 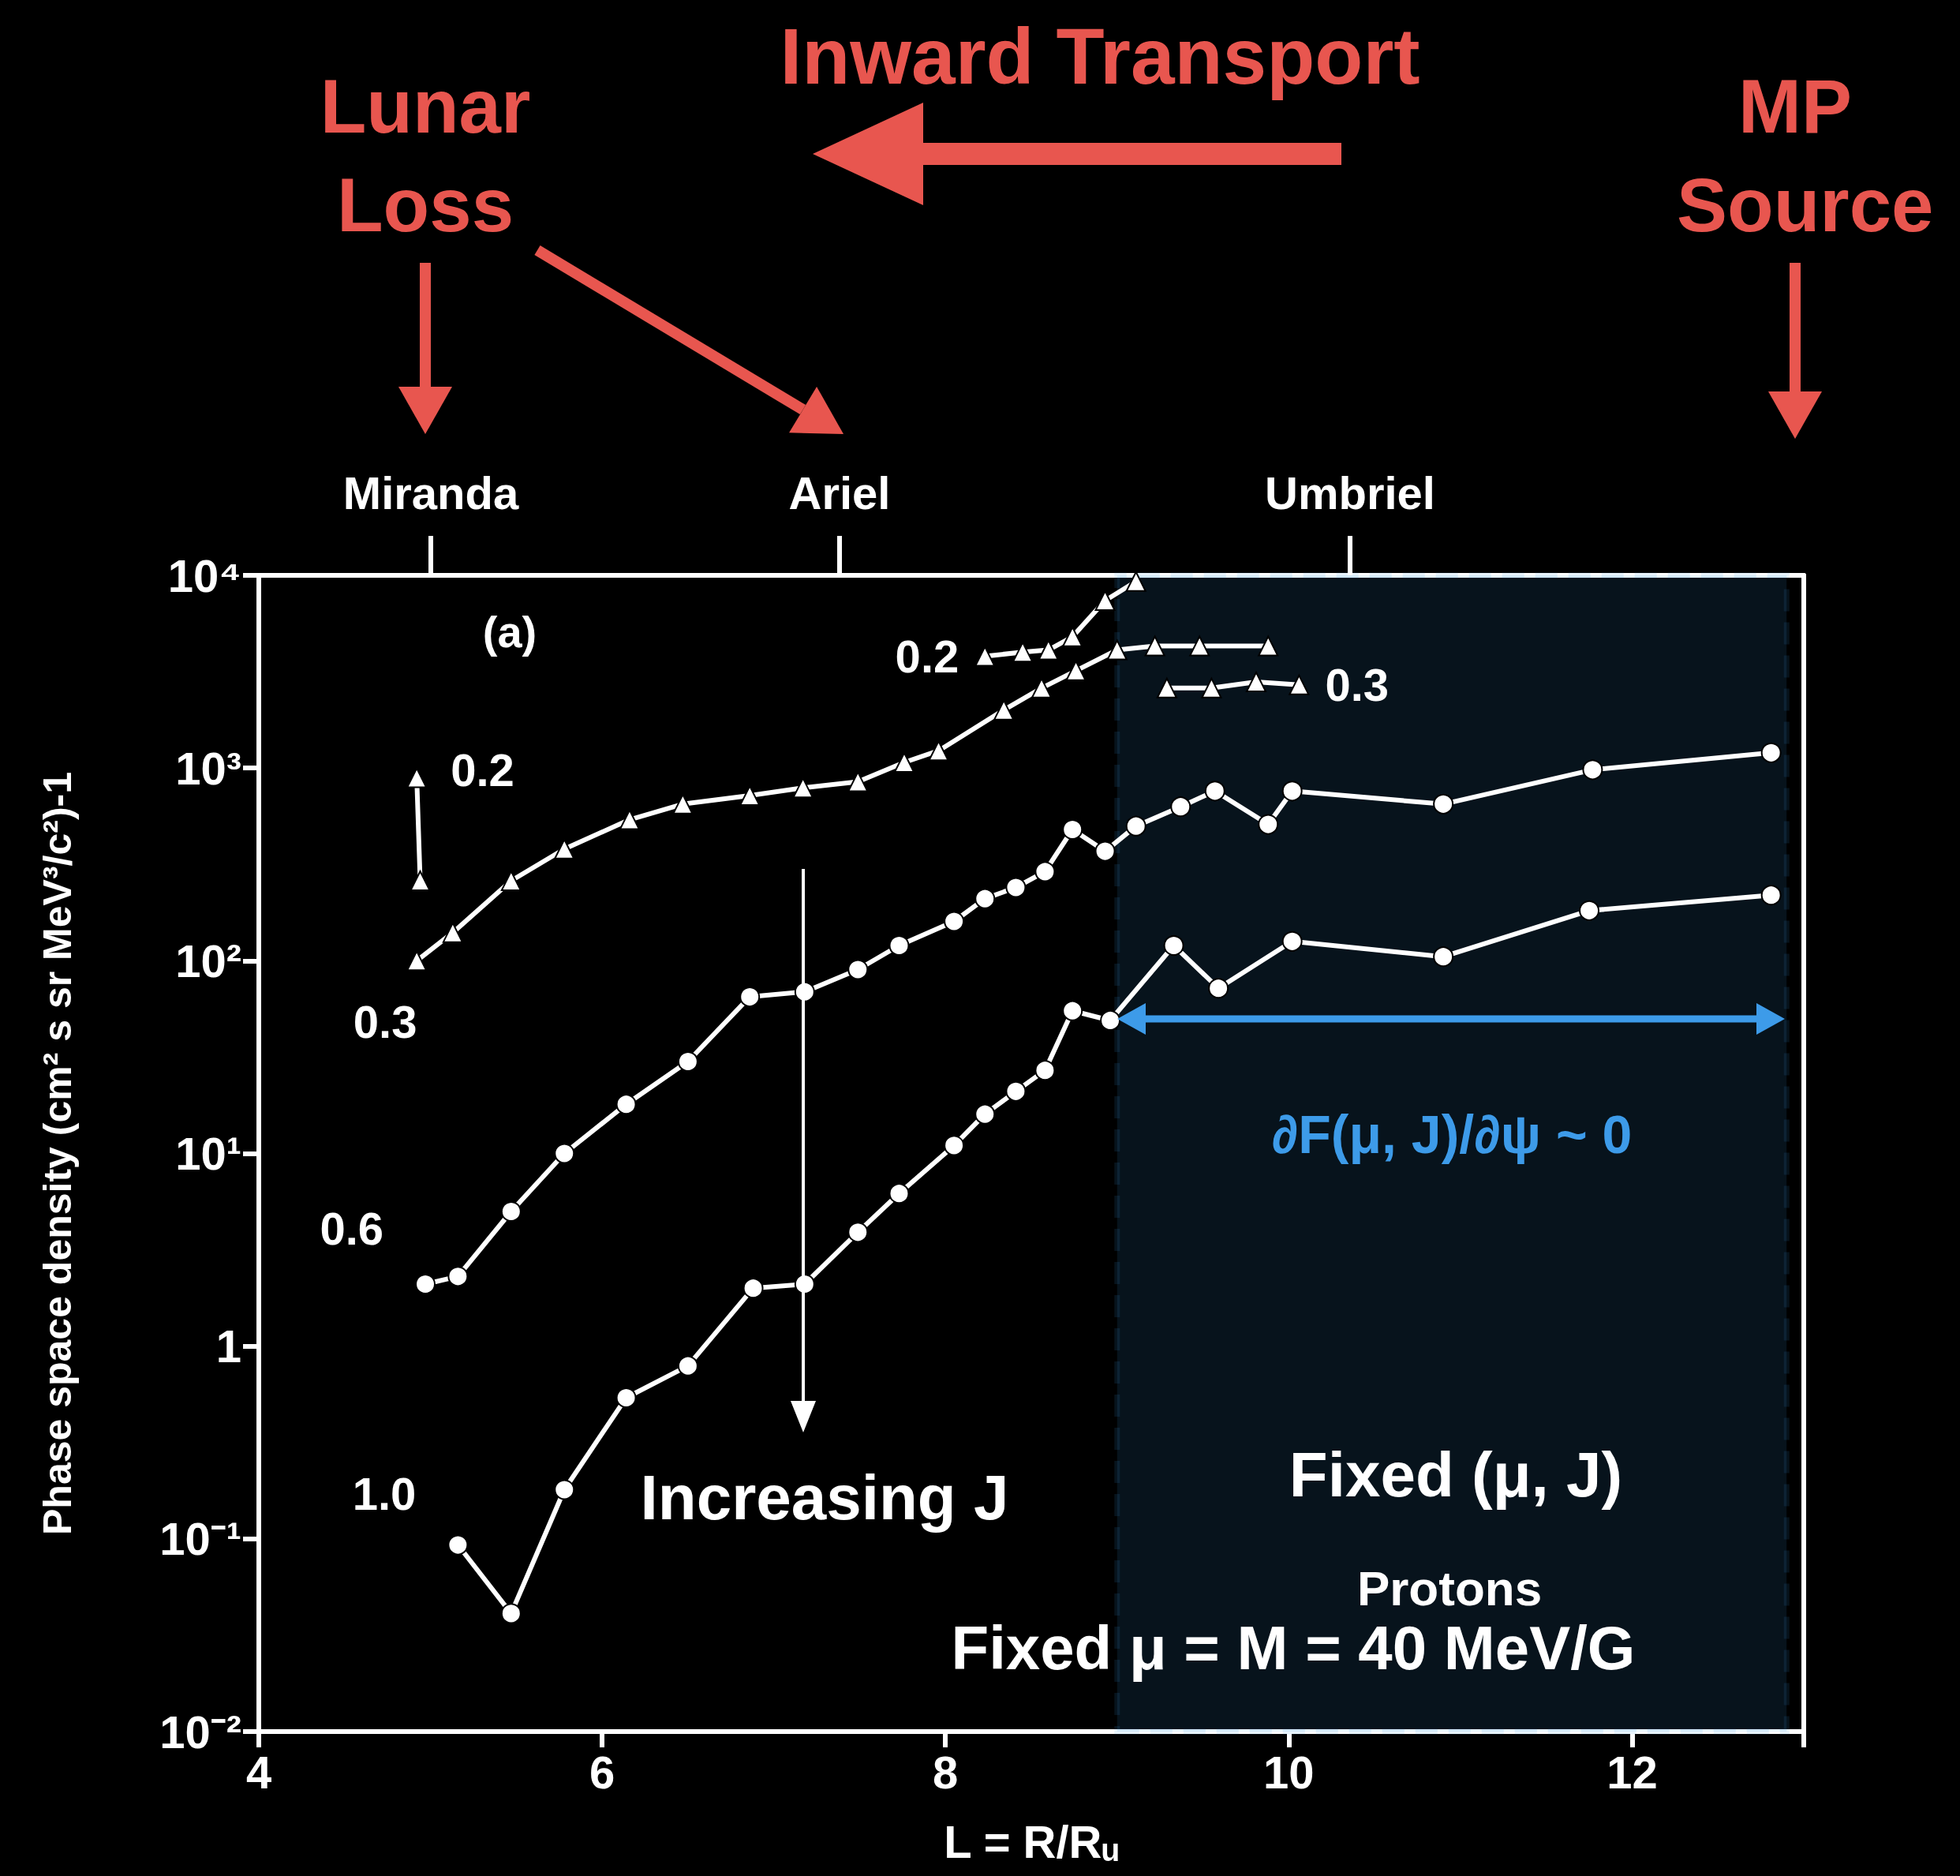 What do you see at coordinates (1031, 1841) in the screenshot?
I see `x-axis-title: L = R/Rᵤ` at bounding box center [1031, 1841].